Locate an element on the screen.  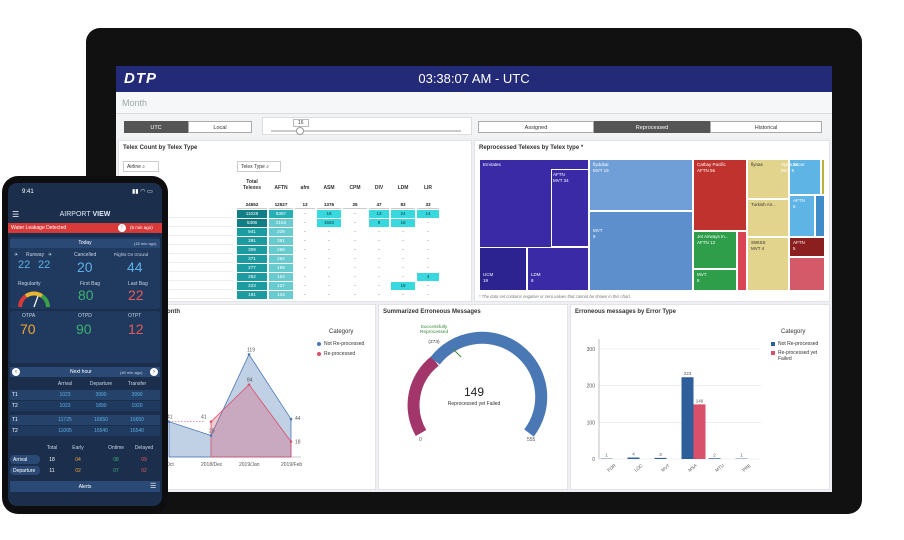
flight-cell: 04 is located at coordinates (78, 460).